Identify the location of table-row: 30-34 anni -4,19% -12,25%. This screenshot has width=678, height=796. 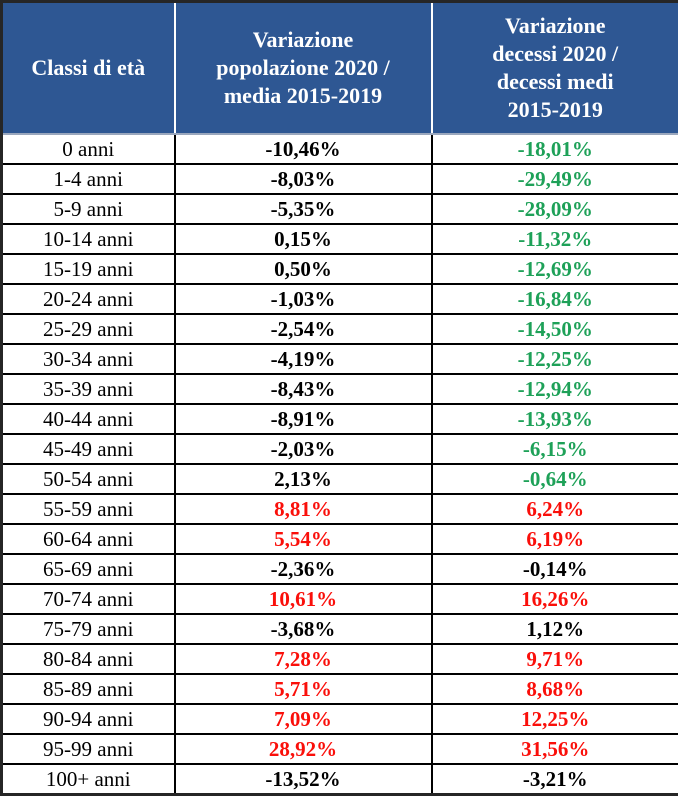
(340, 359).